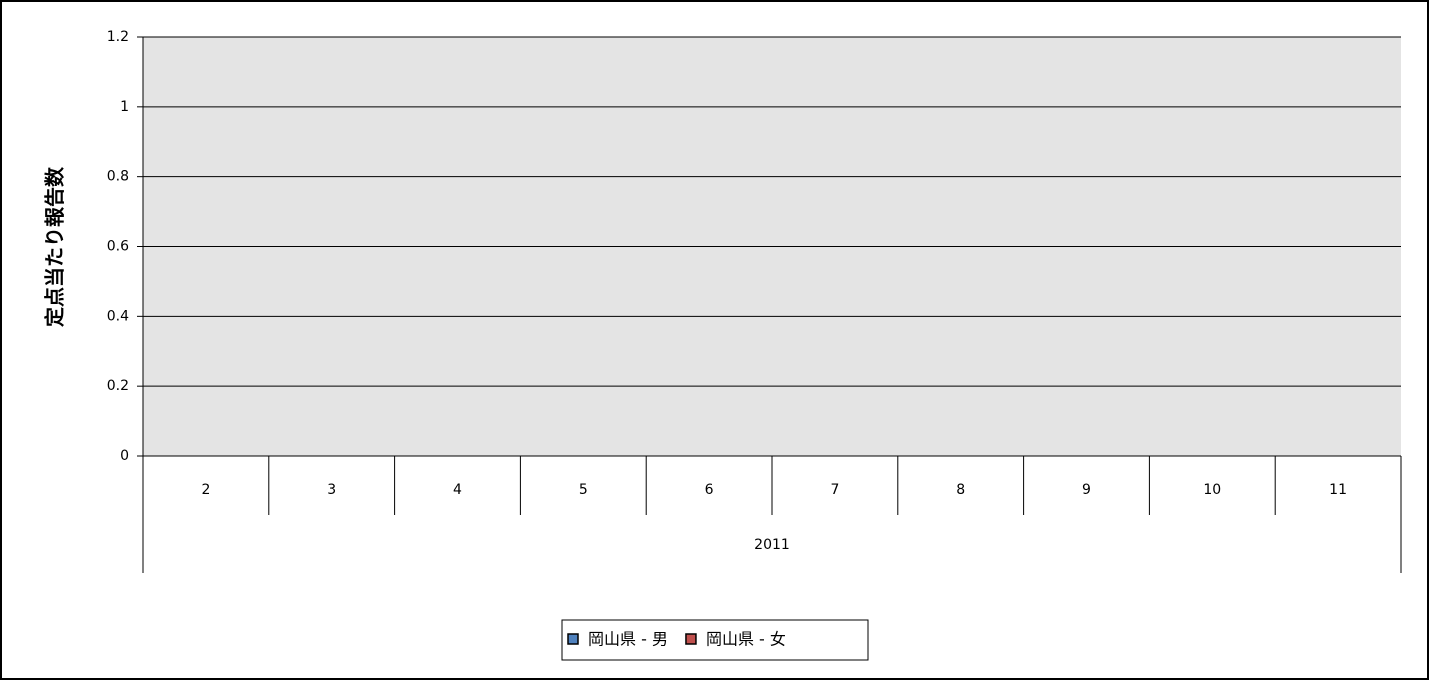  What do you see at coordinates (1212, 490) in the screenshot?
I see `x-tick-label: 10` at bounding box center [1212, 490].